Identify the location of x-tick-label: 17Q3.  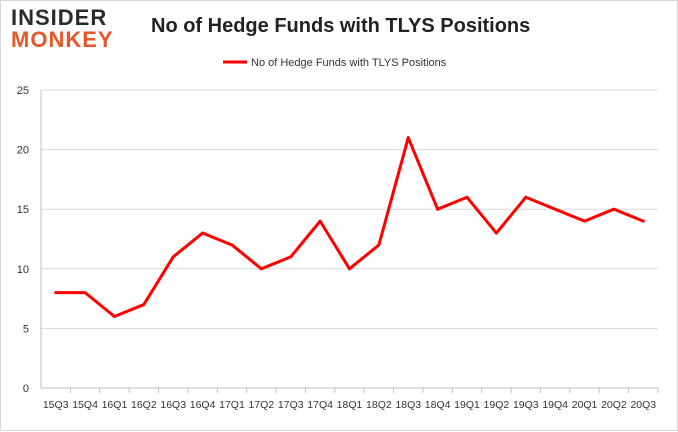
(291, 405).